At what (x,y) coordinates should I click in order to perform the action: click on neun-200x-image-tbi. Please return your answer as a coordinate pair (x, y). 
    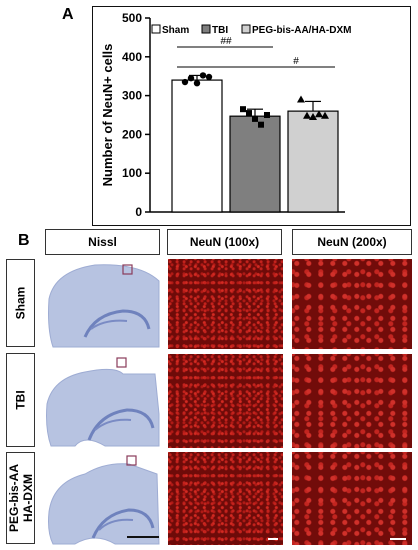
    Looking at the image, I should click on (352, 401).